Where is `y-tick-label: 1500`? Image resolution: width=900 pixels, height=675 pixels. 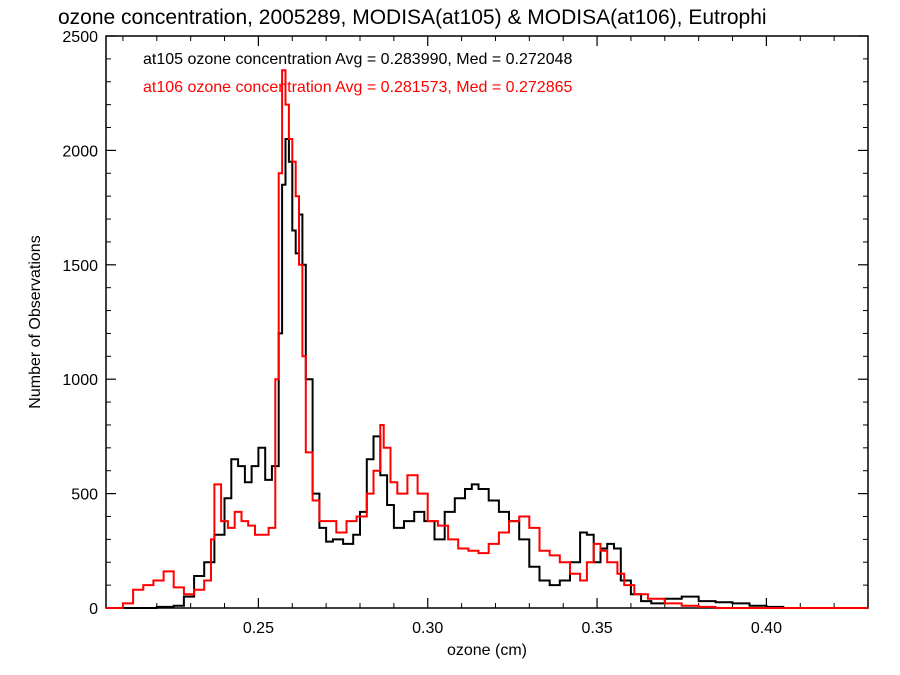 y-tick-label: 1500 is located at coordinates (80, 266).